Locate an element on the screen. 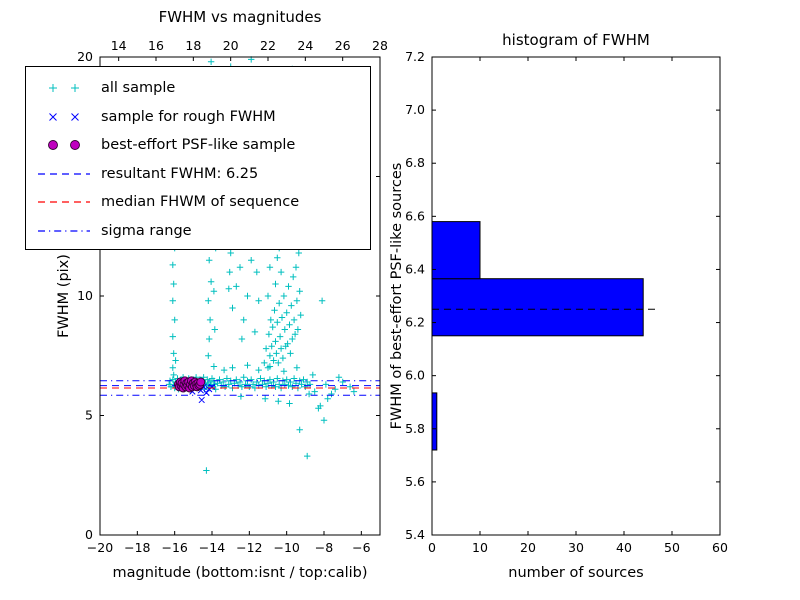  scatter-plot-title: FWHM vs magnitudes is located at coordinates (240, 17).